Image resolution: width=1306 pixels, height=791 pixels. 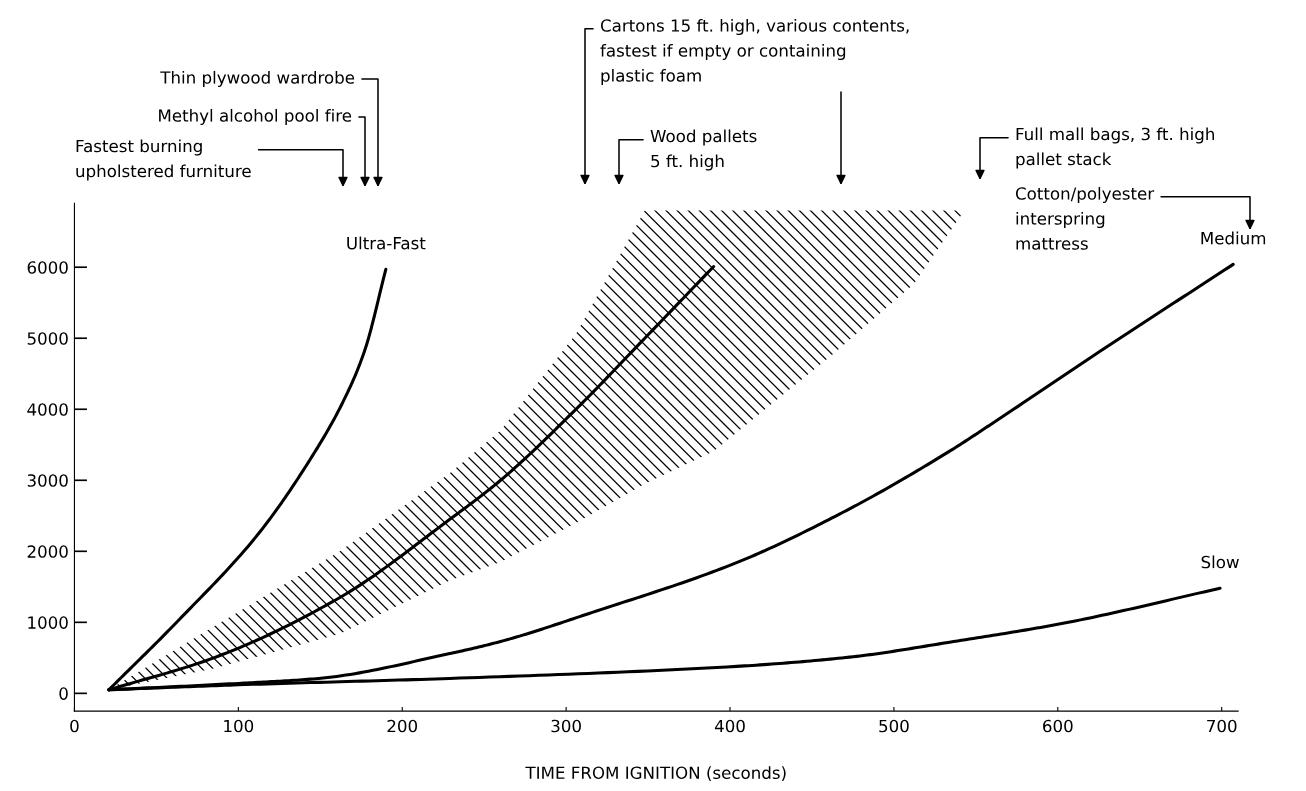 What do you see at coordinates (74, 726) in the screenshot?
I see `x-tick-label: 0` at bounding box center [74, 726].